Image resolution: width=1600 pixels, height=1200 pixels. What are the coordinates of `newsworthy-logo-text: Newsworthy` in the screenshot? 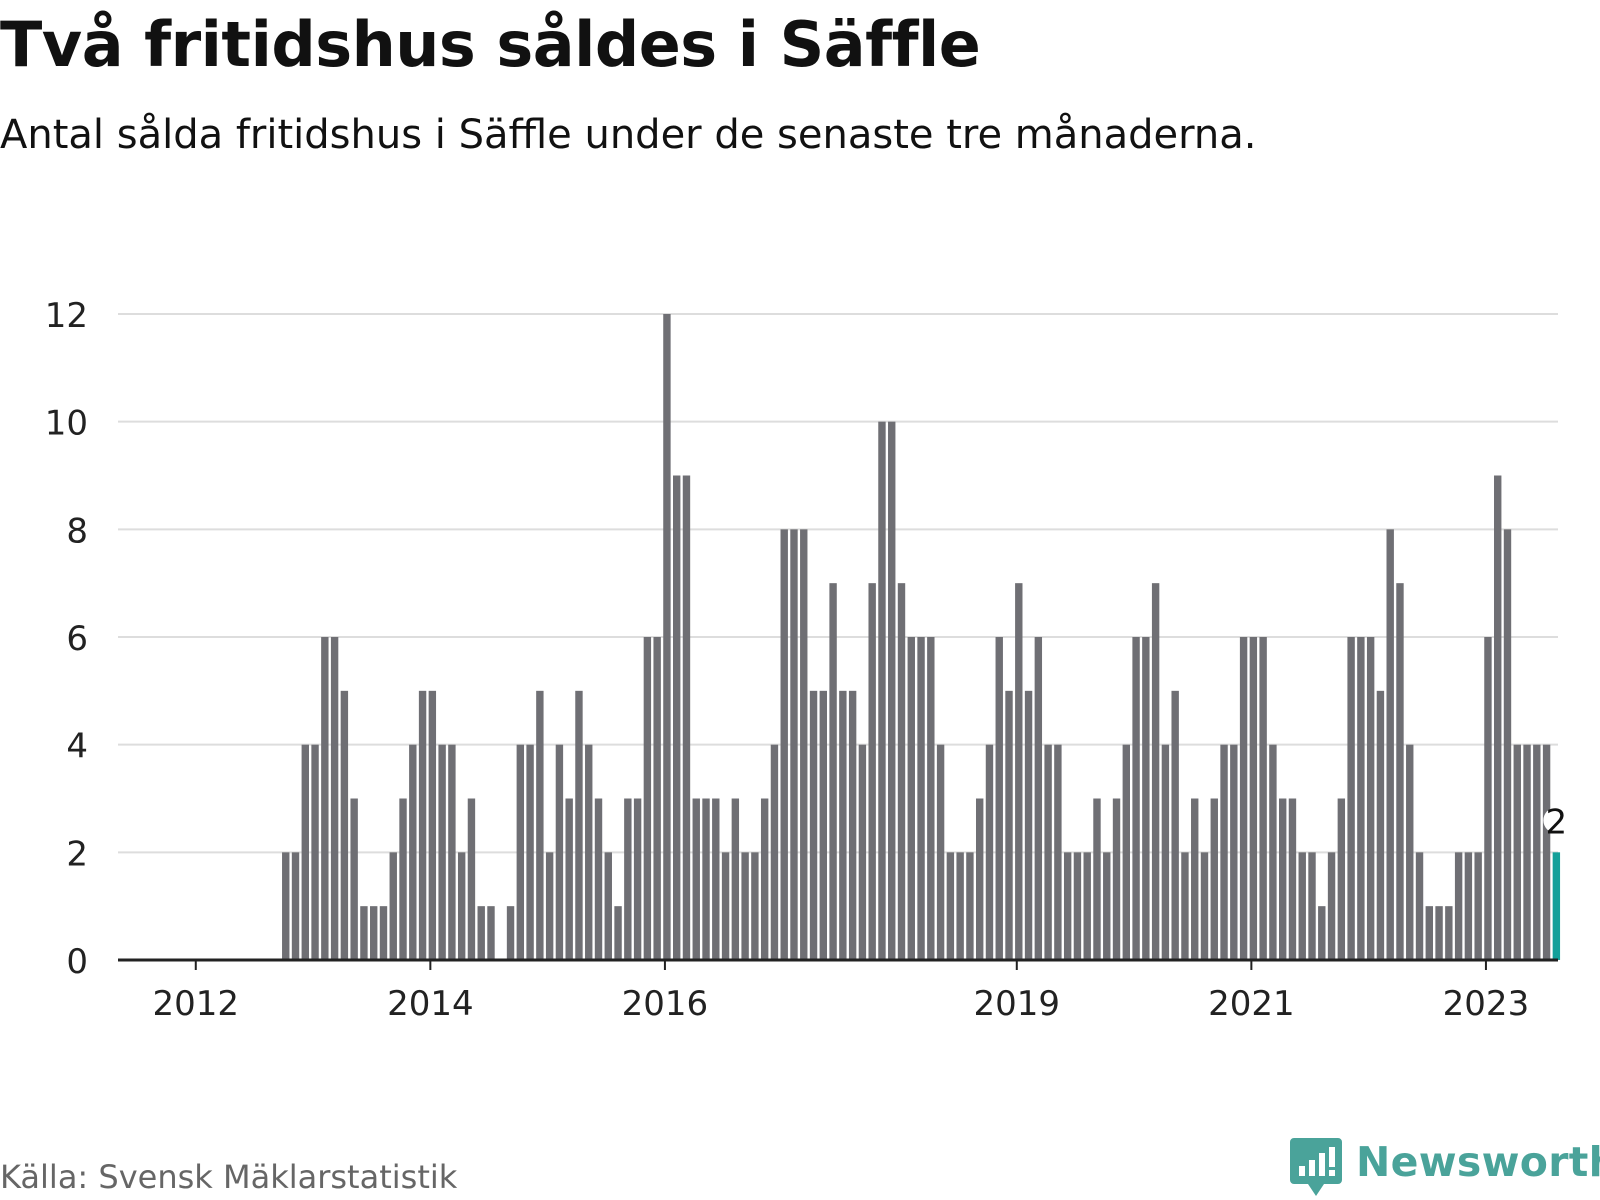 It's located at (1478, 1162).